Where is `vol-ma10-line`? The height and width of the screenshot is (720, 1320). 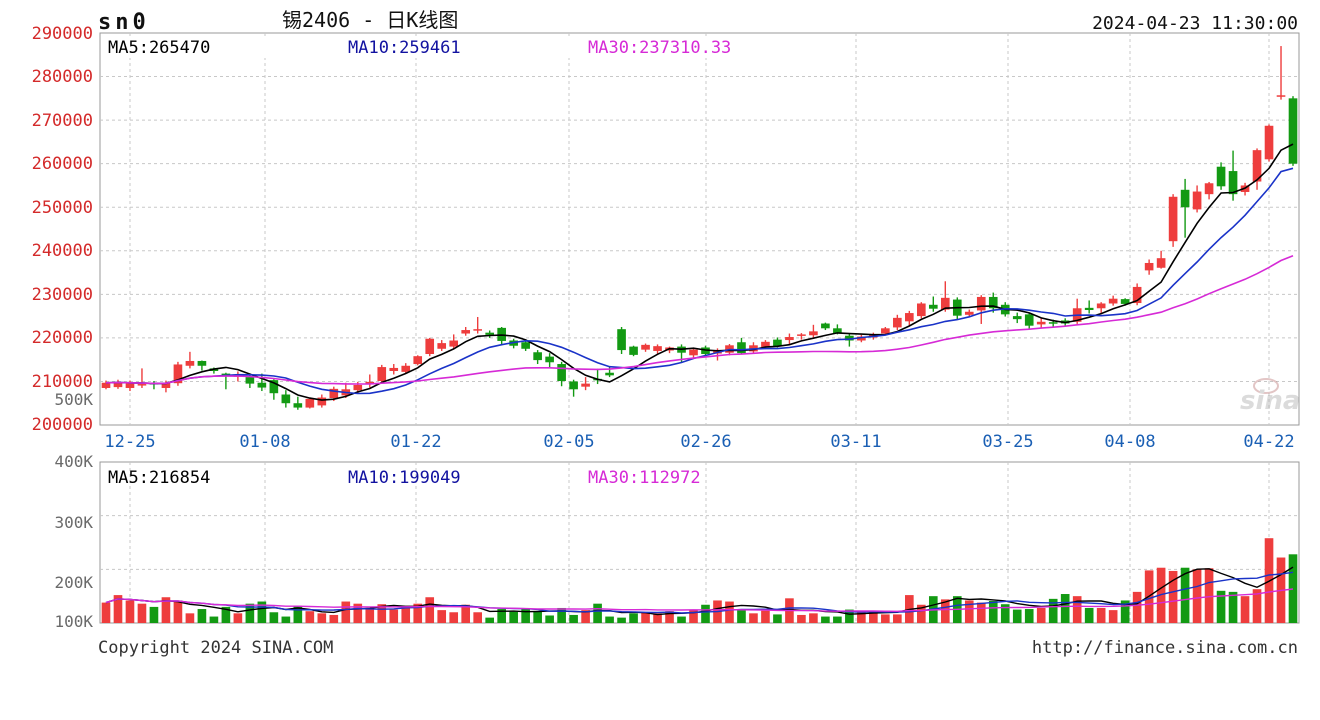
vol-ma10-line is located at coordinates (699, 592).